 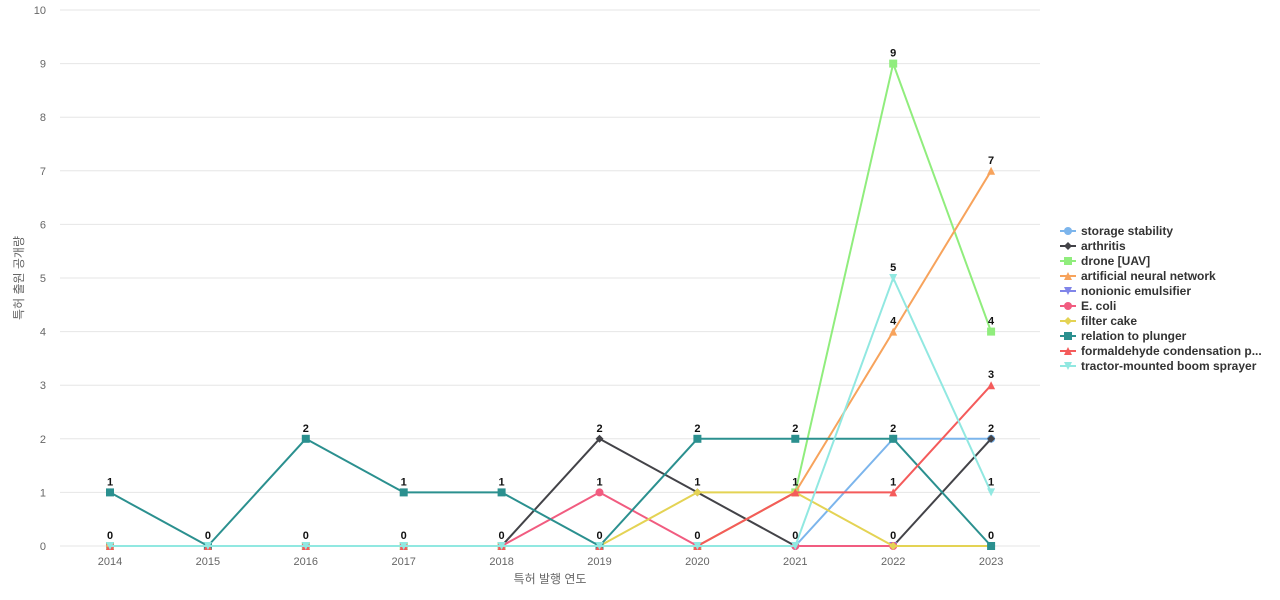 What do you see at coordinates (43, 172) in the screenshot?
I see `y-tick-label: 7` at bounding box center [43, 172].